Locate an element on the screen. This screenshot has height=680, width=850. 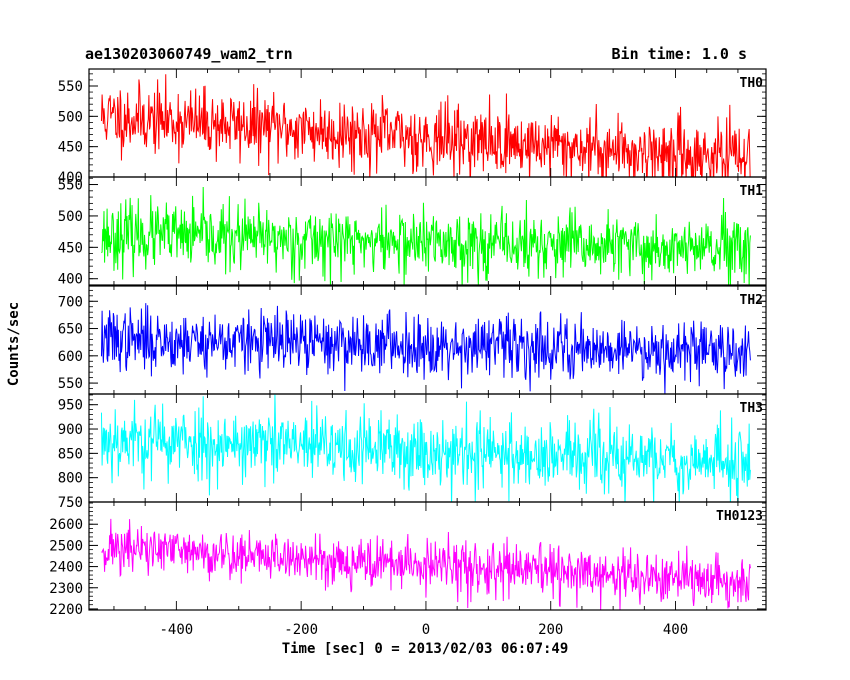
y-tick-label: 650 is located at coordinates (70, 330).